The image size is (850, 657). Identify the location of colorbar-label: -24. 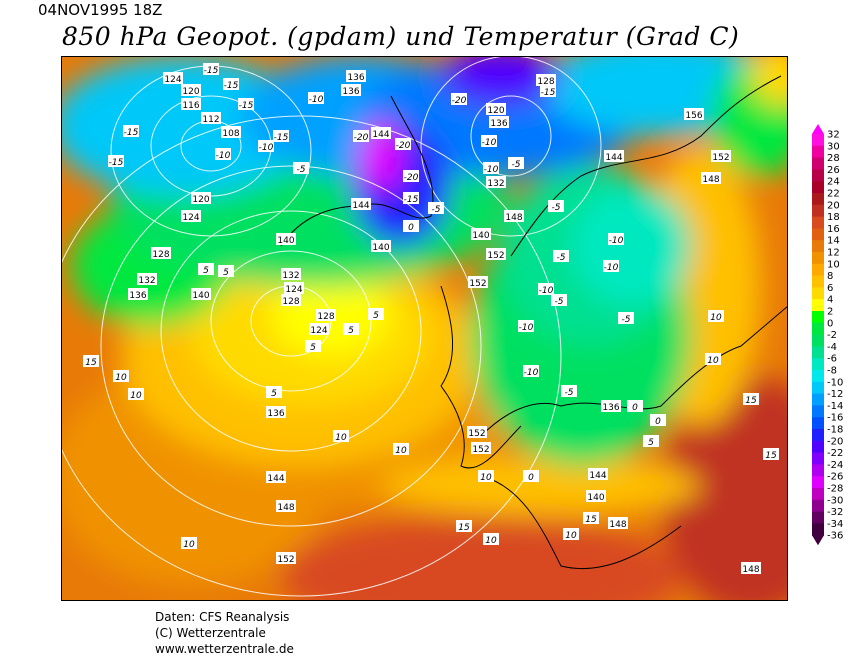
(835, 465).